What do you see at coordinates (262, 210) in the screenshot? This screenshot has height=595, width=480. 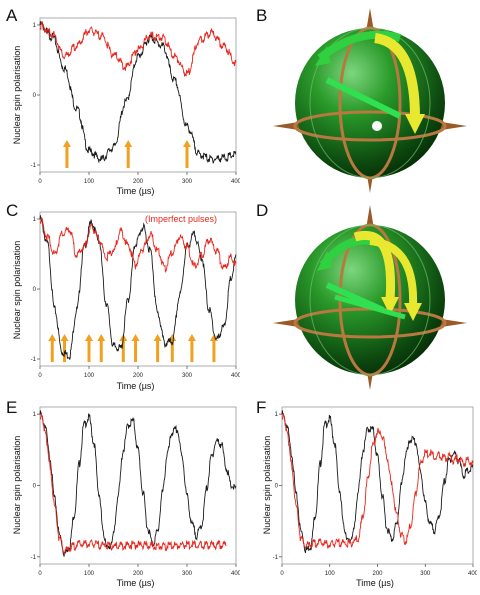 I see `panel-letter-d: D` at bounding box center [262, 210].